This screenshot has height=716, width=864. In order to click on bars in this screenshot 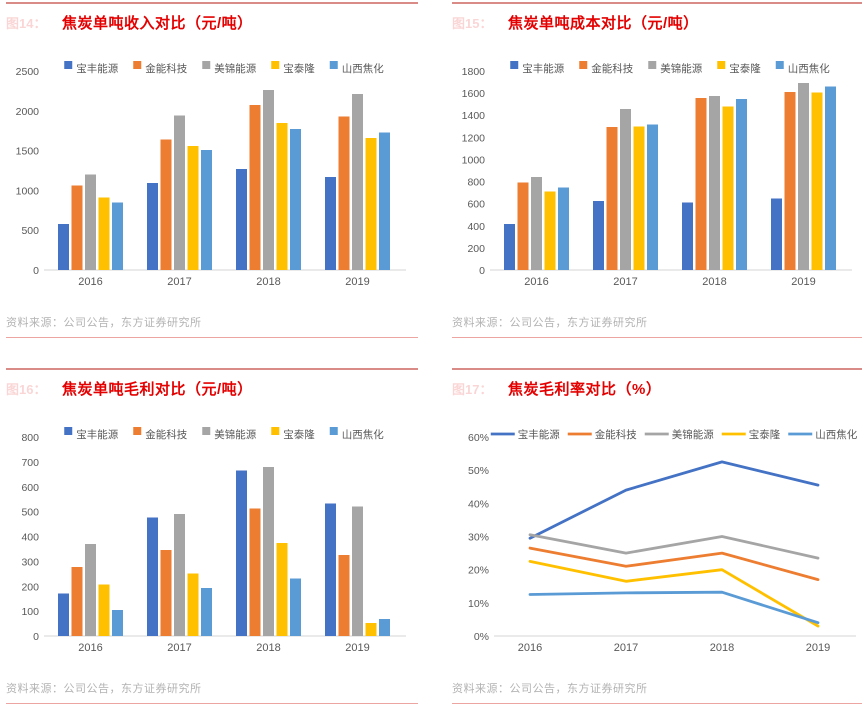, I will do `click(224, 180)`.